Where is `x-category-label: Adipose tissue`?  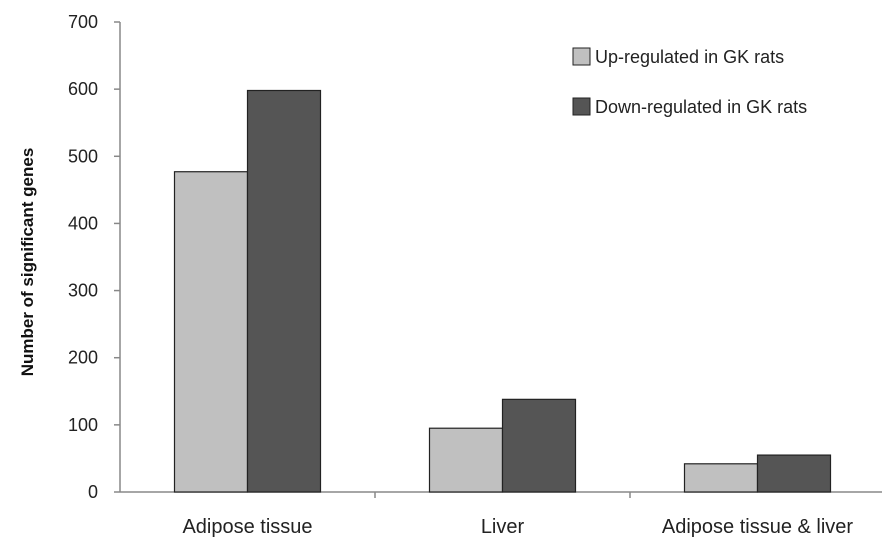
x-category-label: Adipose tissue is located at coordinates (247, 526).